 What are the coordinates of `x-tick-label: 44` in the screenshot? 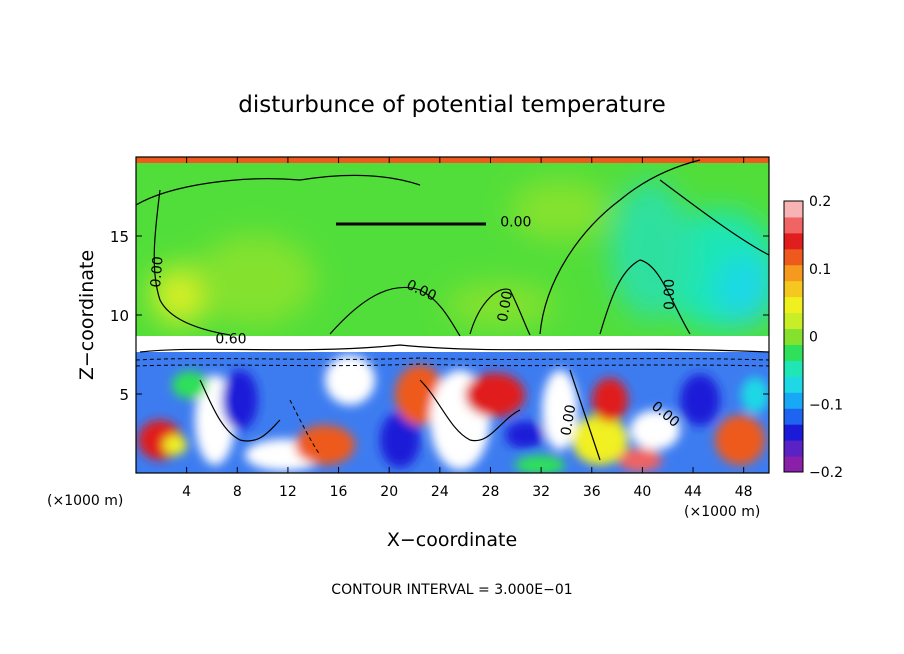 It's located at (693, 492).